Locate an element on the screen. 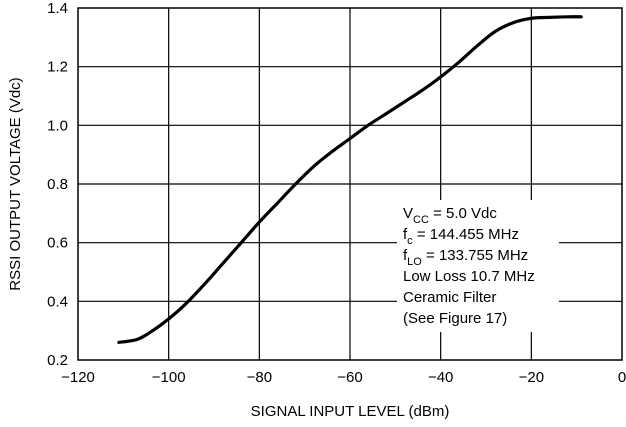 The height and width of the screenshot is (427, 626). y-axis-title: RSSI OUTPUT VOLTAGE (Vdc) is located at coordinates (15, 183).